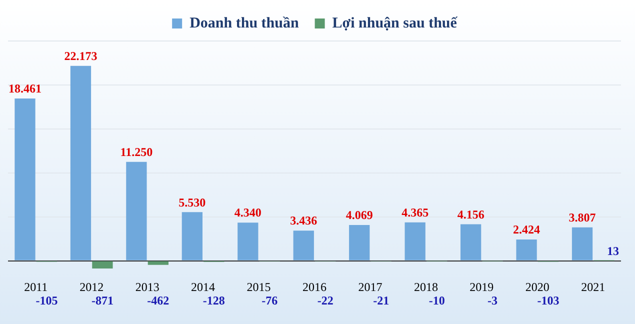 This screenshot has height=324, width=635. What do you see at coordinates (395, 23) in the screenshot?
I see `legend-label: Lợi nhuận sau thuế` at bounding box center [395, 23].